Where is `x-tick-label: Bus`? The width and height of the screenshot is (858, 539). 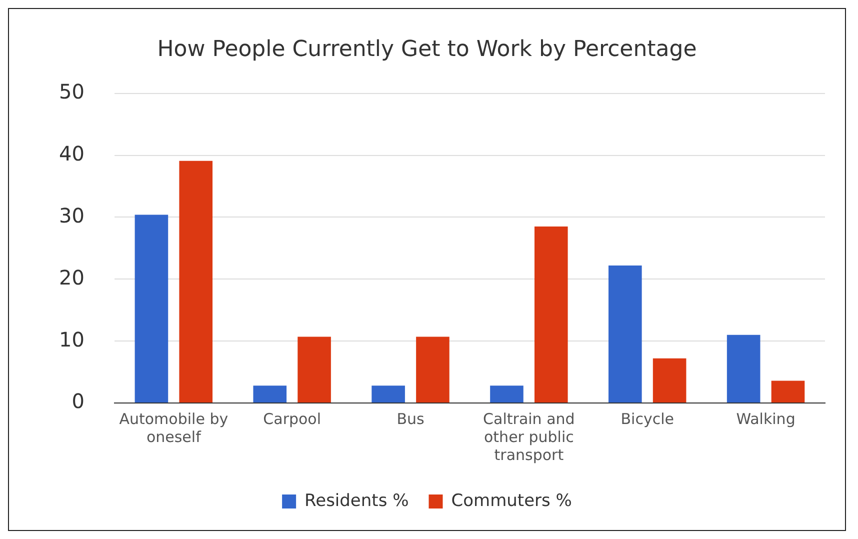
x-tick-label: Bus is located at coordinates (410, 419).